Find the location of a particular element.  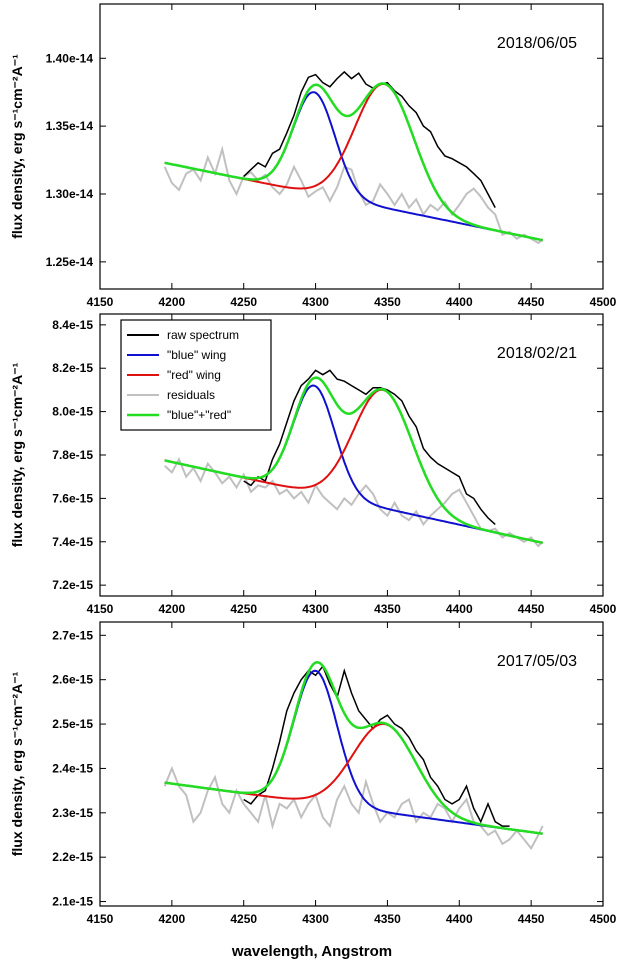

y-tick-label: 2.7e-15 is located at coordinates (72, 635).